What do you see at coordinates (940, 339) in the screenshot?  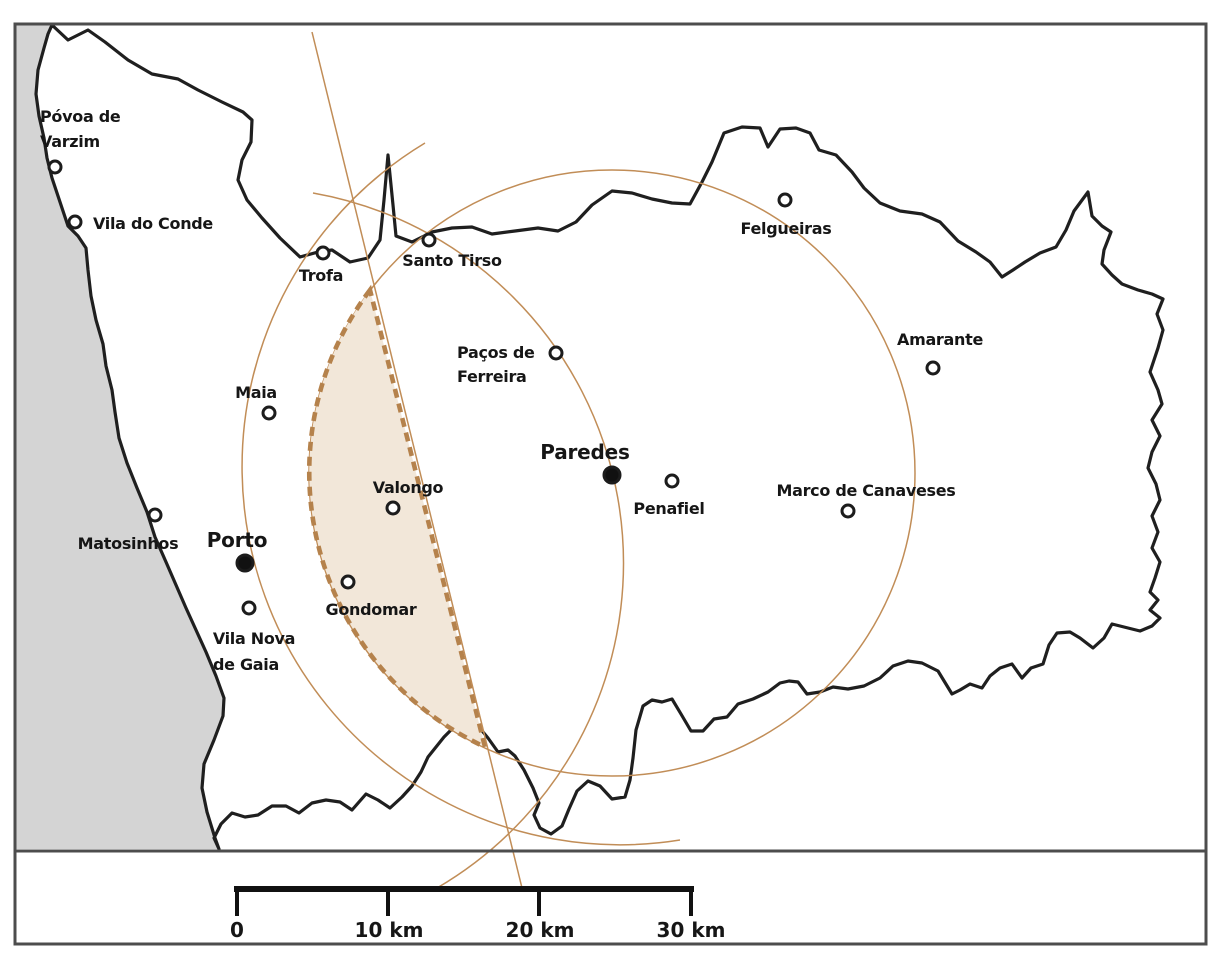 I see `city-label-amarante: Amarante` at bounding box center [940, 339].